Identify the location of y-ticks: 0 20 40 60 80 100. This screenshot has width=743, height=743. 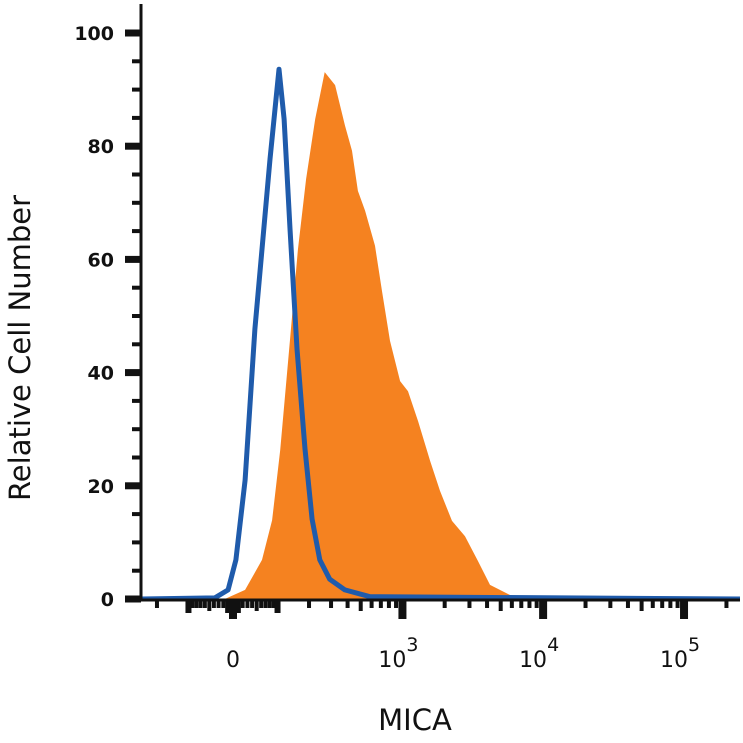
(107, 317).